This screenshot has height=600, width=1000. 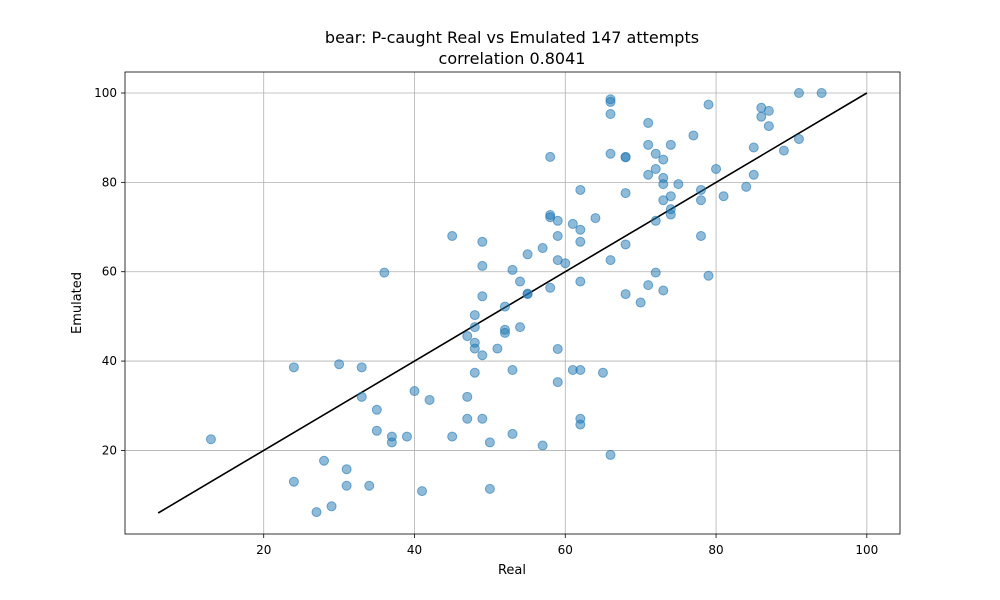 What do you see at coordinates (263, 550) in the screenshot?
I see `x-tick-label: 20` at bounding box center [263, 550].